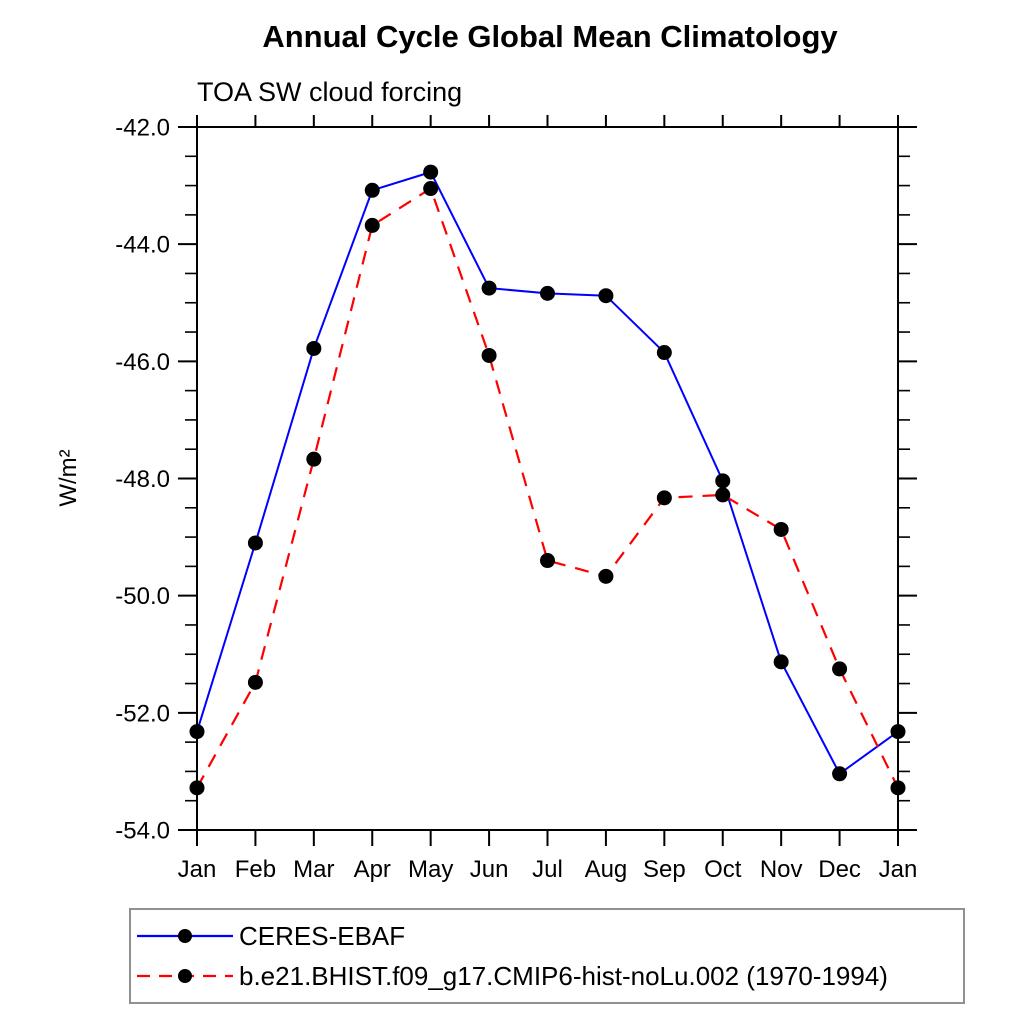 The image size is (1024, 1024). What do you see at coordinates (142, 596) in the screenshot?
I see `y-tick-label: -50.0` at bounding box center [142, 596].